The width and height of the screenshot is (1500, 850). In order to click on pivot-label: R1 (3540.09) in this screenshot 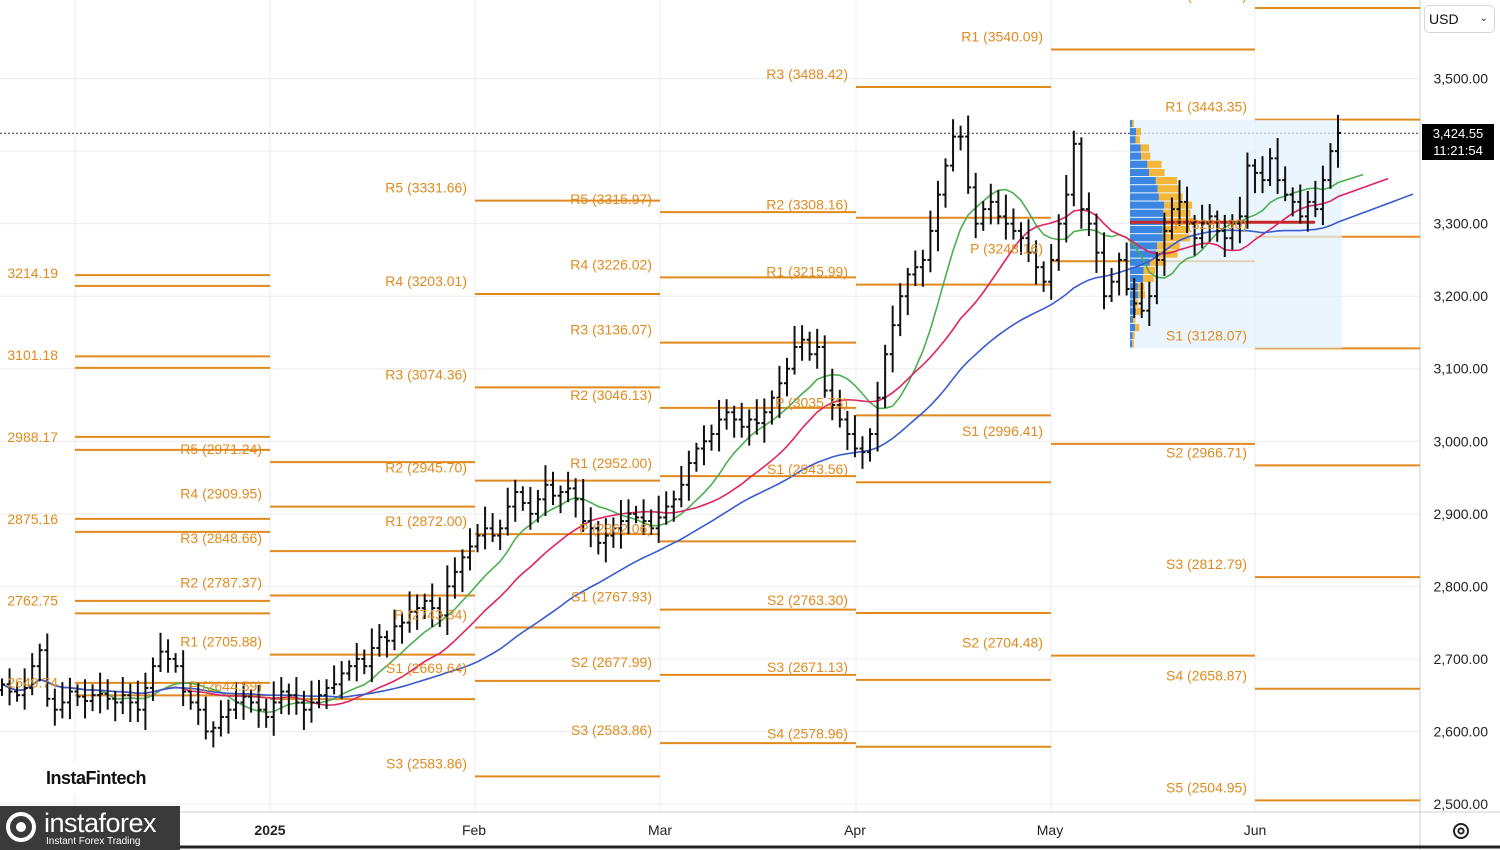, I will do `click(1002, 36)`.